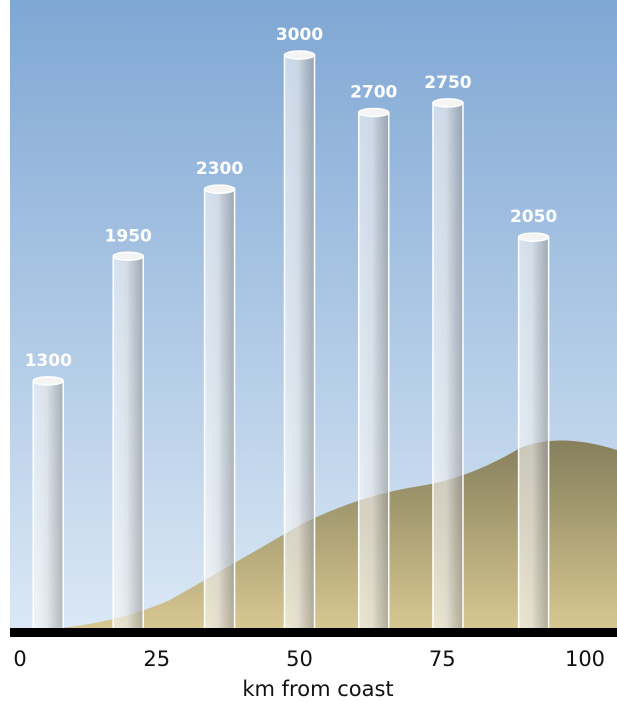 This screenshot has height=702, width=617. What do you see at coordinates (219, 169) in the screenshot?
I see `value-label: 2300` at bounding box center [219, 169].